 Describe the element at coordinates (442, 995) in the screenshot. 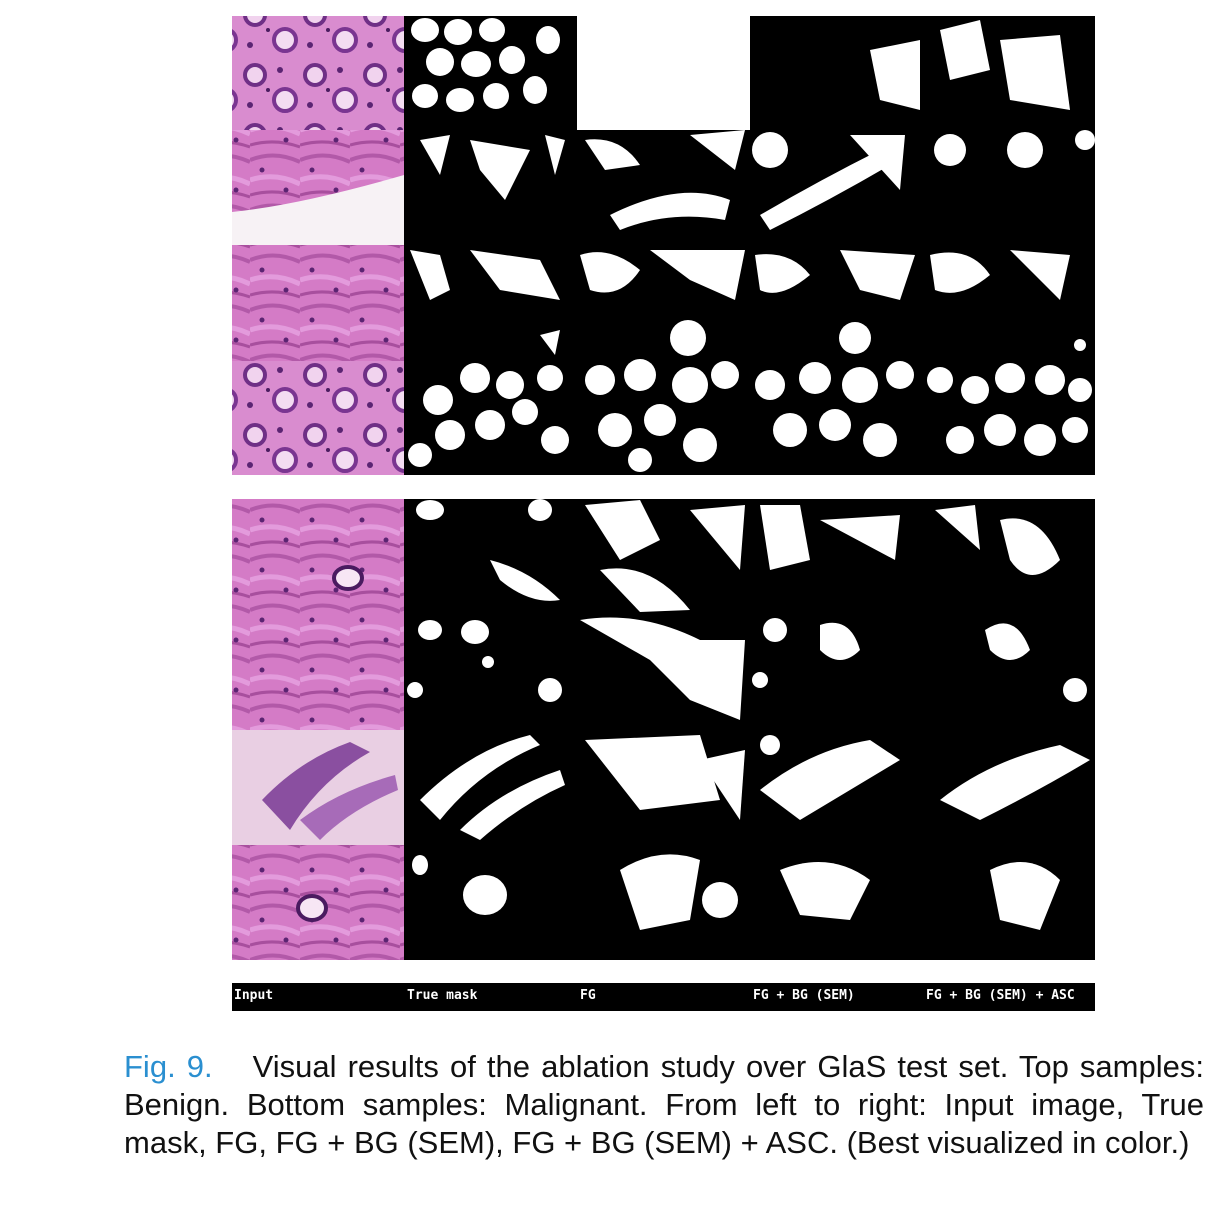

I see `column-label-true-mask: True mask` at that location.